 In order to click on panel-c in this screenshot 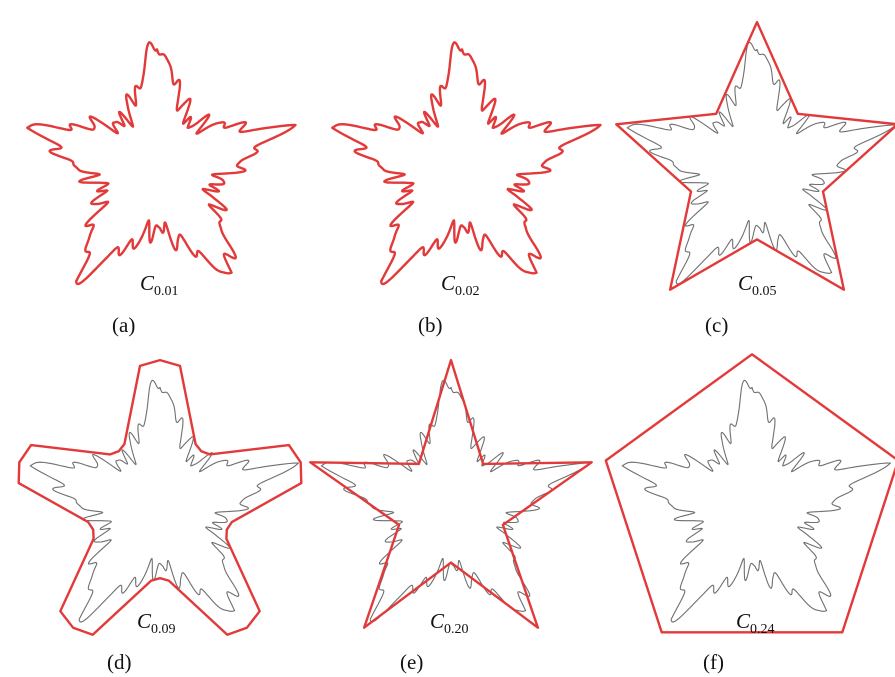, I will do `click(755, 155)`.